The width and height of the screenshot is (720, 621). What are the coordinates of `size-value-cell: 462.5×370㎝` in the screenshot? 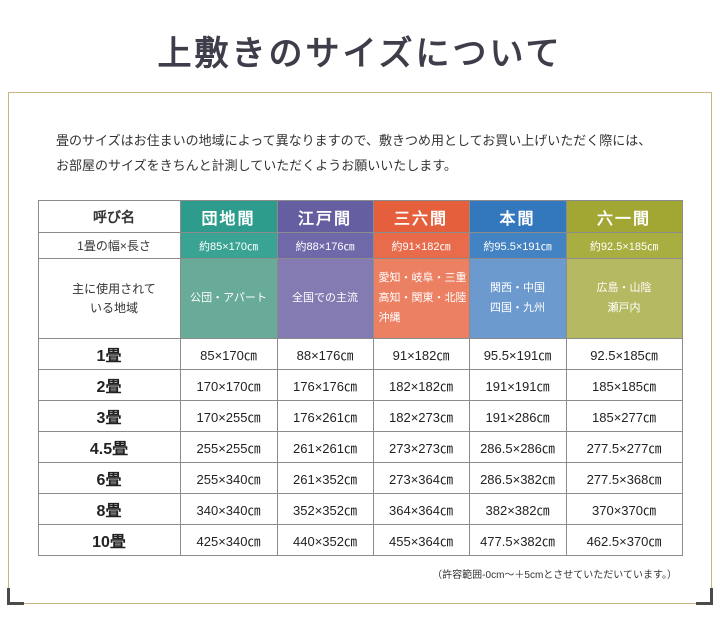 It's located at (624, 540).